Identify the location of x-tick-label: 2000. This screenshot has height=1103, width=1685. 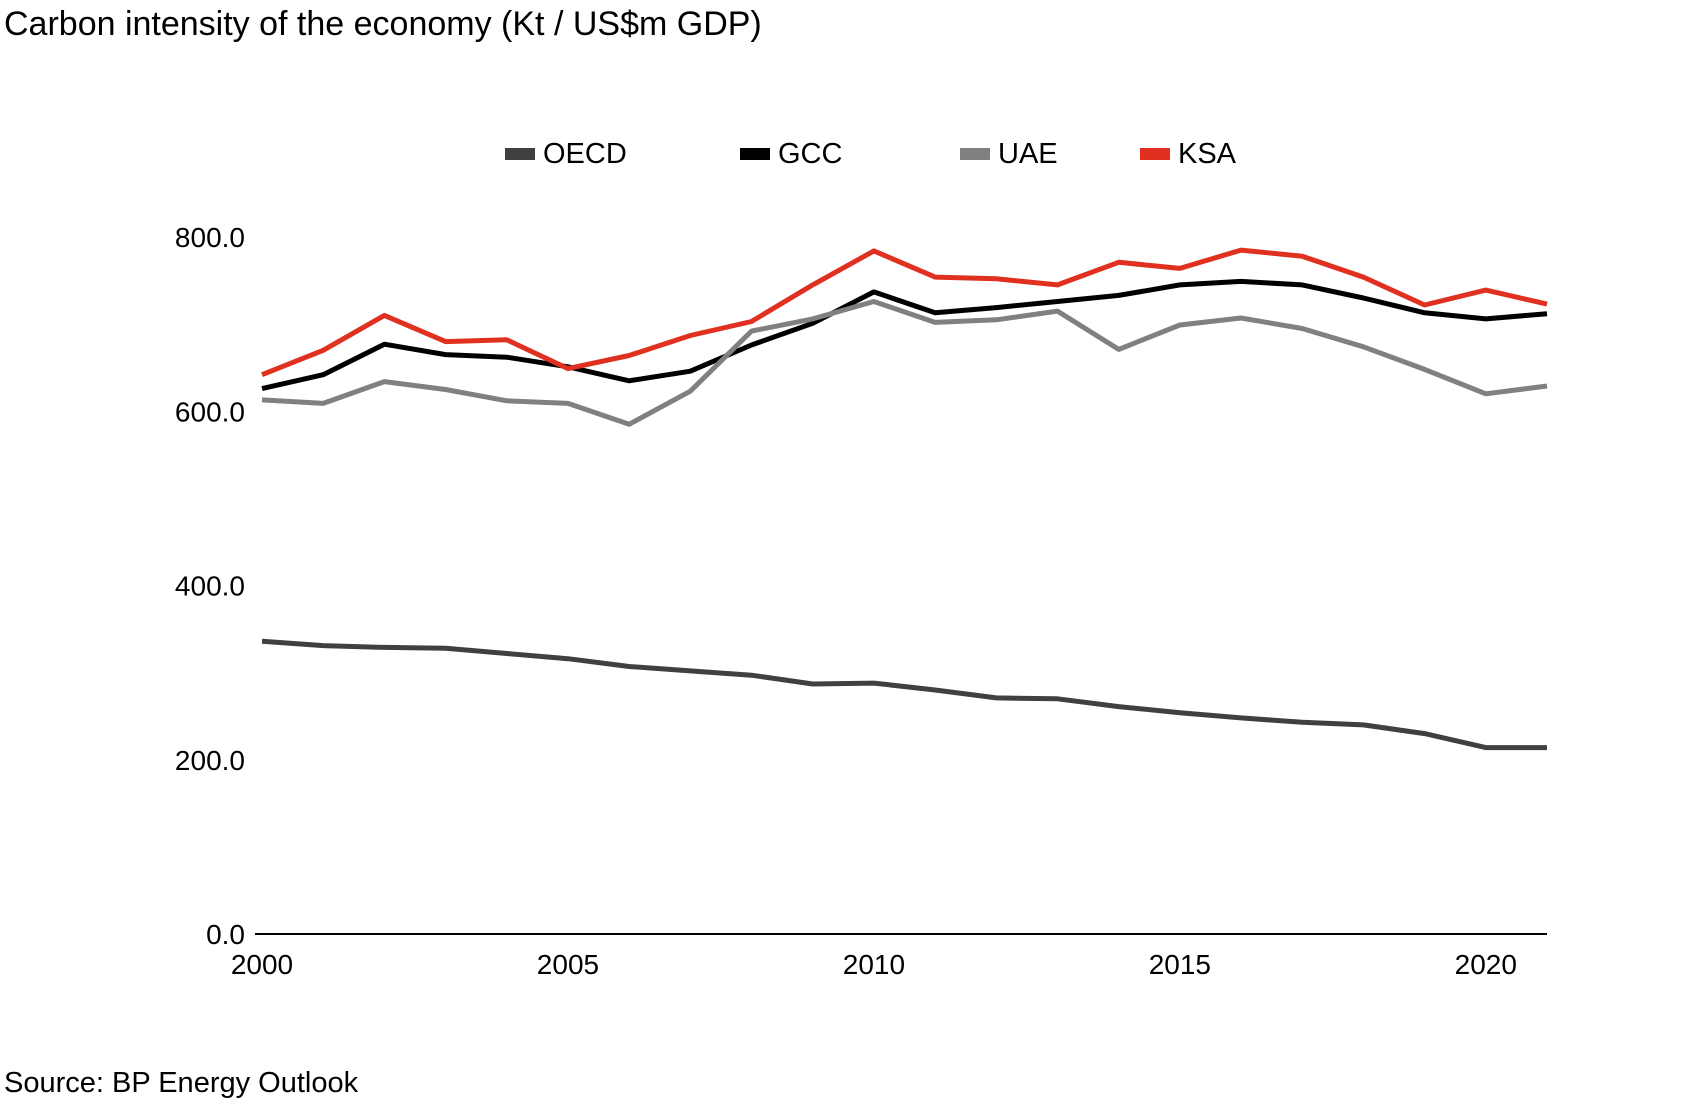
(262, 964).